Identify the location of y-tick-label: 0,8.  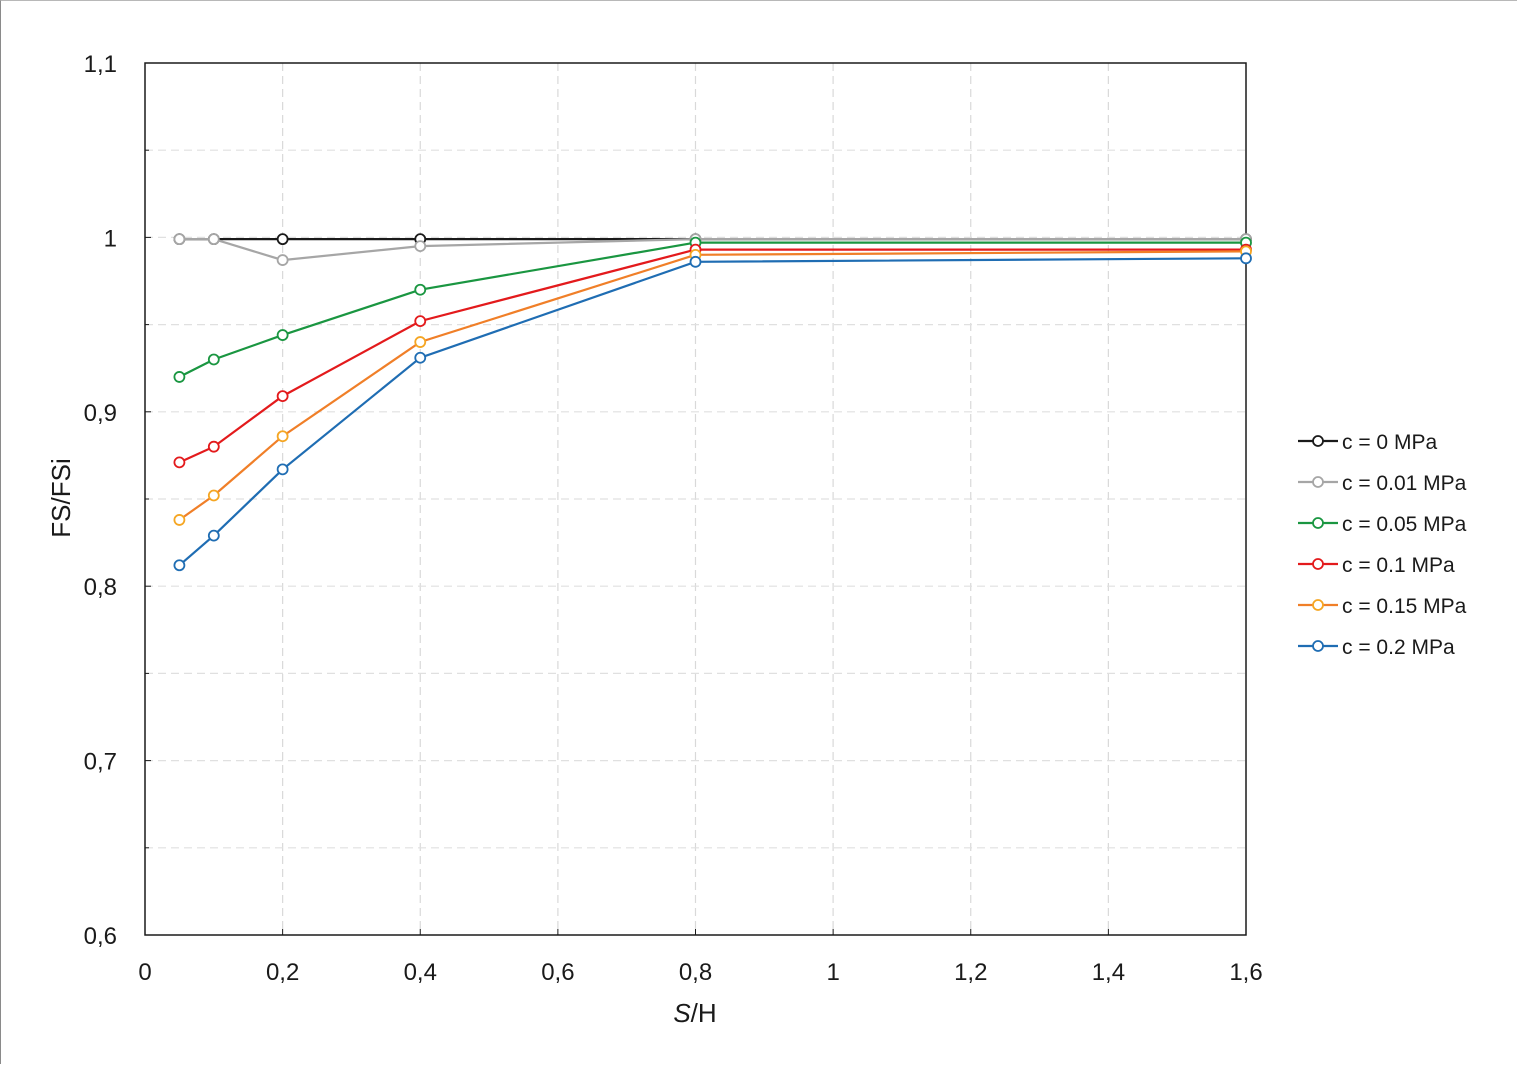
(100, 587).